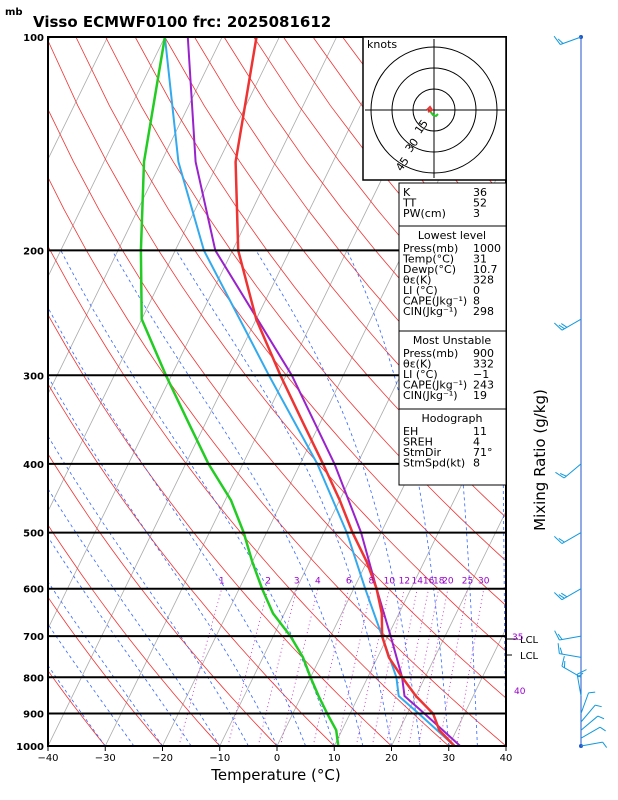 The width and height of the screenshot is (618, 800). I want to click on hodograph-params-box, so click(452, 447).